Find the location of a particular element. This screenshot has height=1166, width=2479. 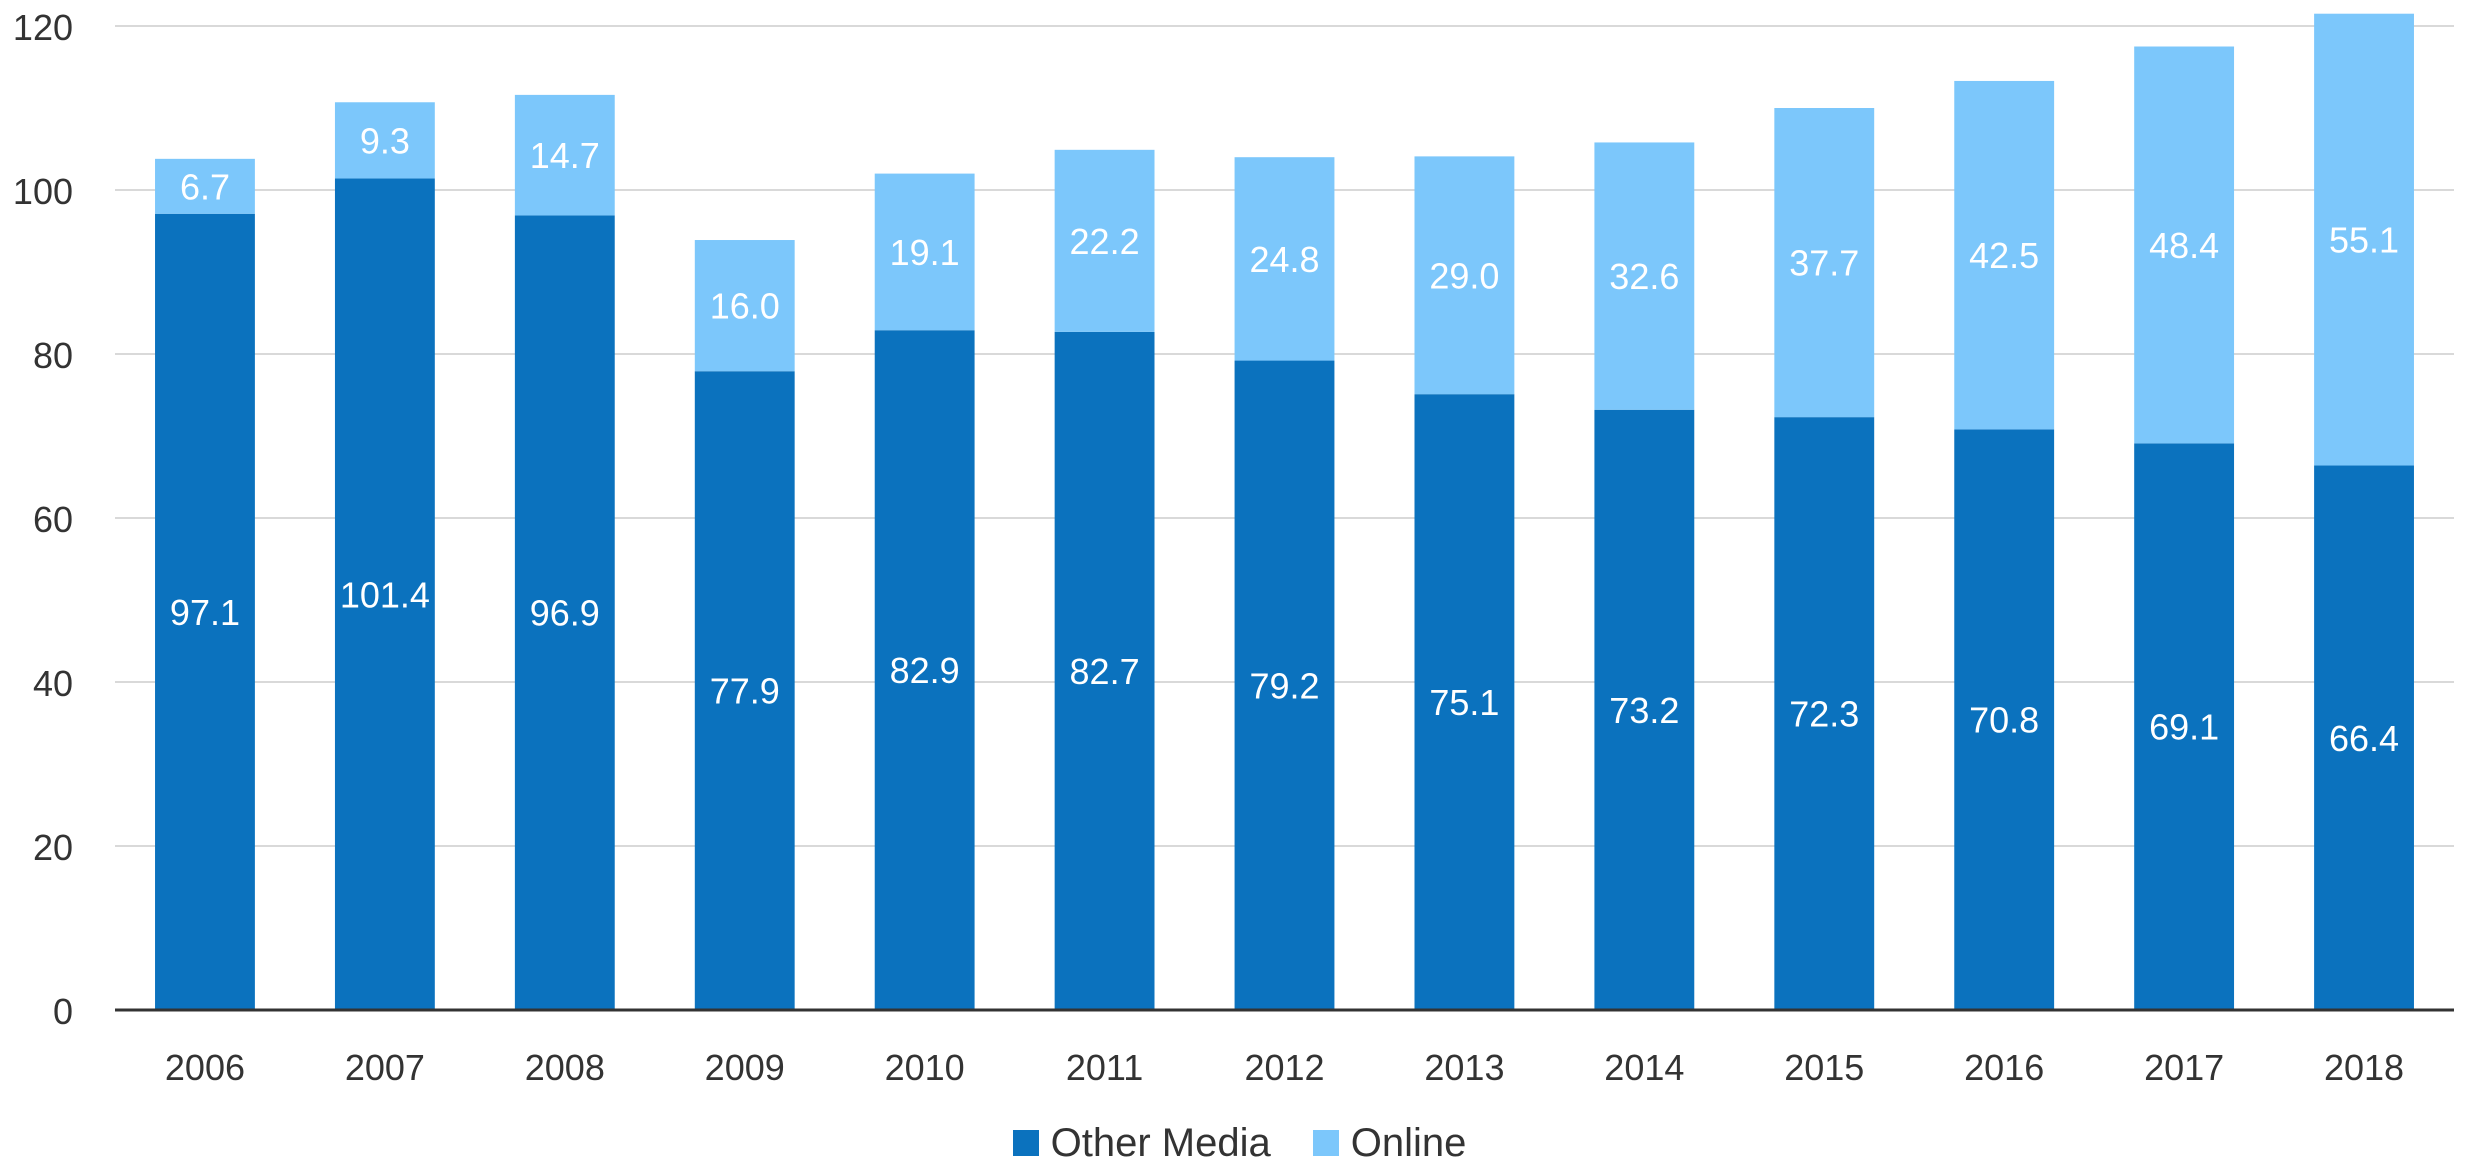

data-label-other-media-2010: 82.9 is located at coordinates (925, 670).